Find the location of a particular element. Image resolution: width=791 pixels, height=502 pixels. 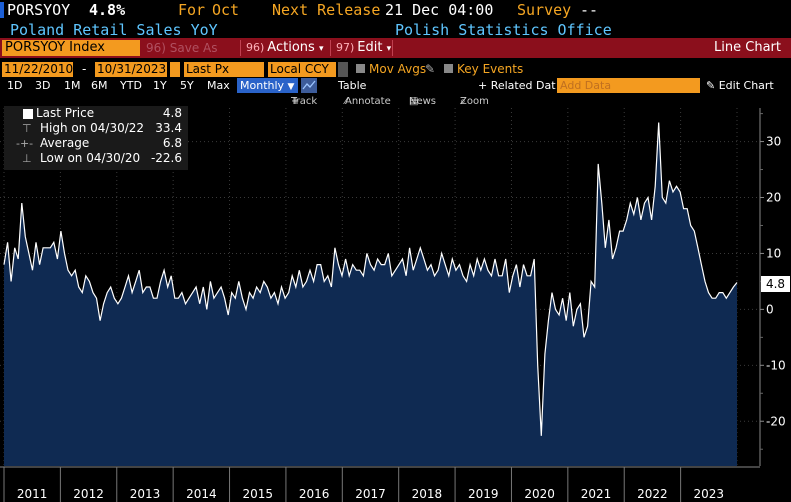

table-button: Table is located at coordinates (352, 85).